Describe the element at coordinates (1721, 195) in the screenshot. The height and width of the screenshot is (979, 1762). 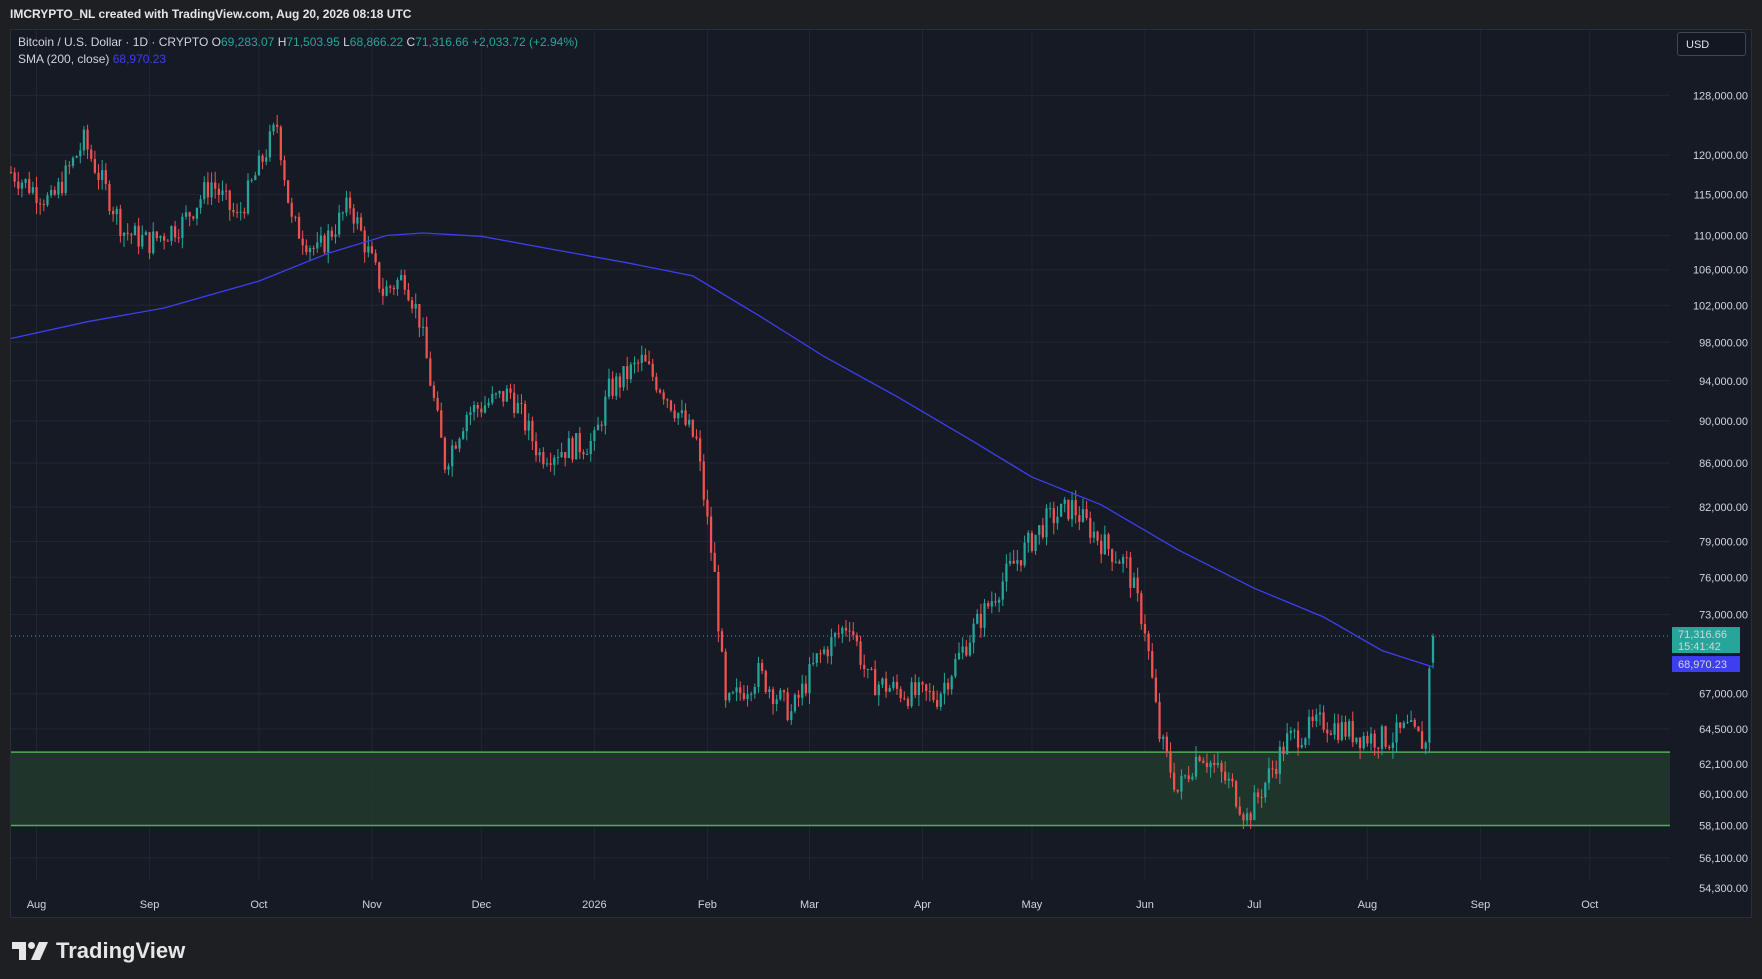
I see `y-axis-tick-label: 115,000.00` at that location.